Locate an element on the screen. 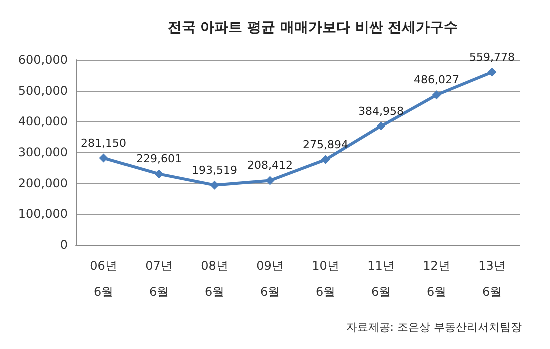  text: 자료제공: 조은상 부동산리서치팀장 is located at coordinates (434, 327).